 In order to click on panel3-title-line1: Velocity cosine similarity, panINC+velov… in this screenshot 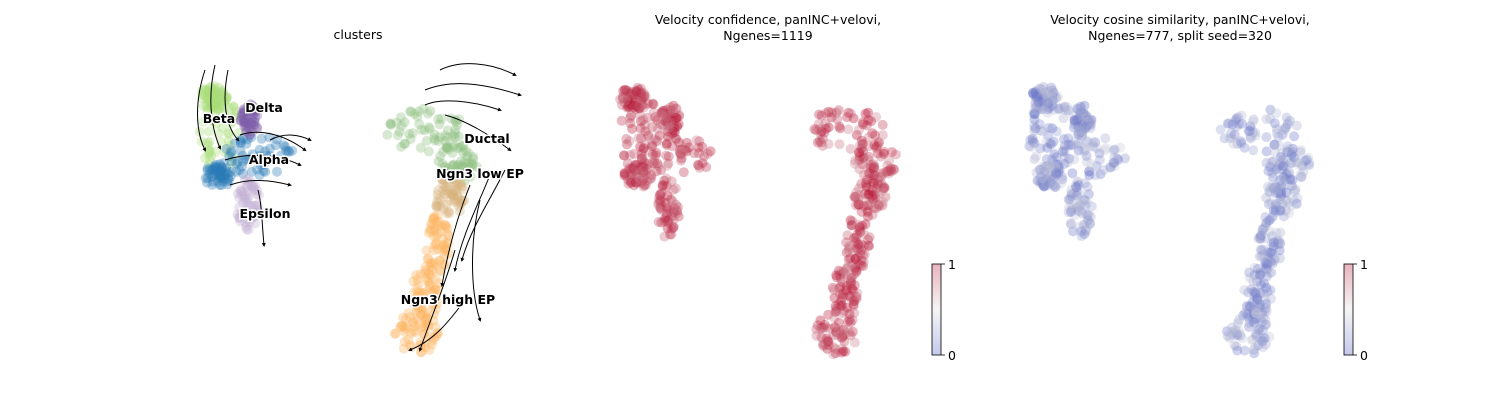, I will do `click(1180, 19)`.